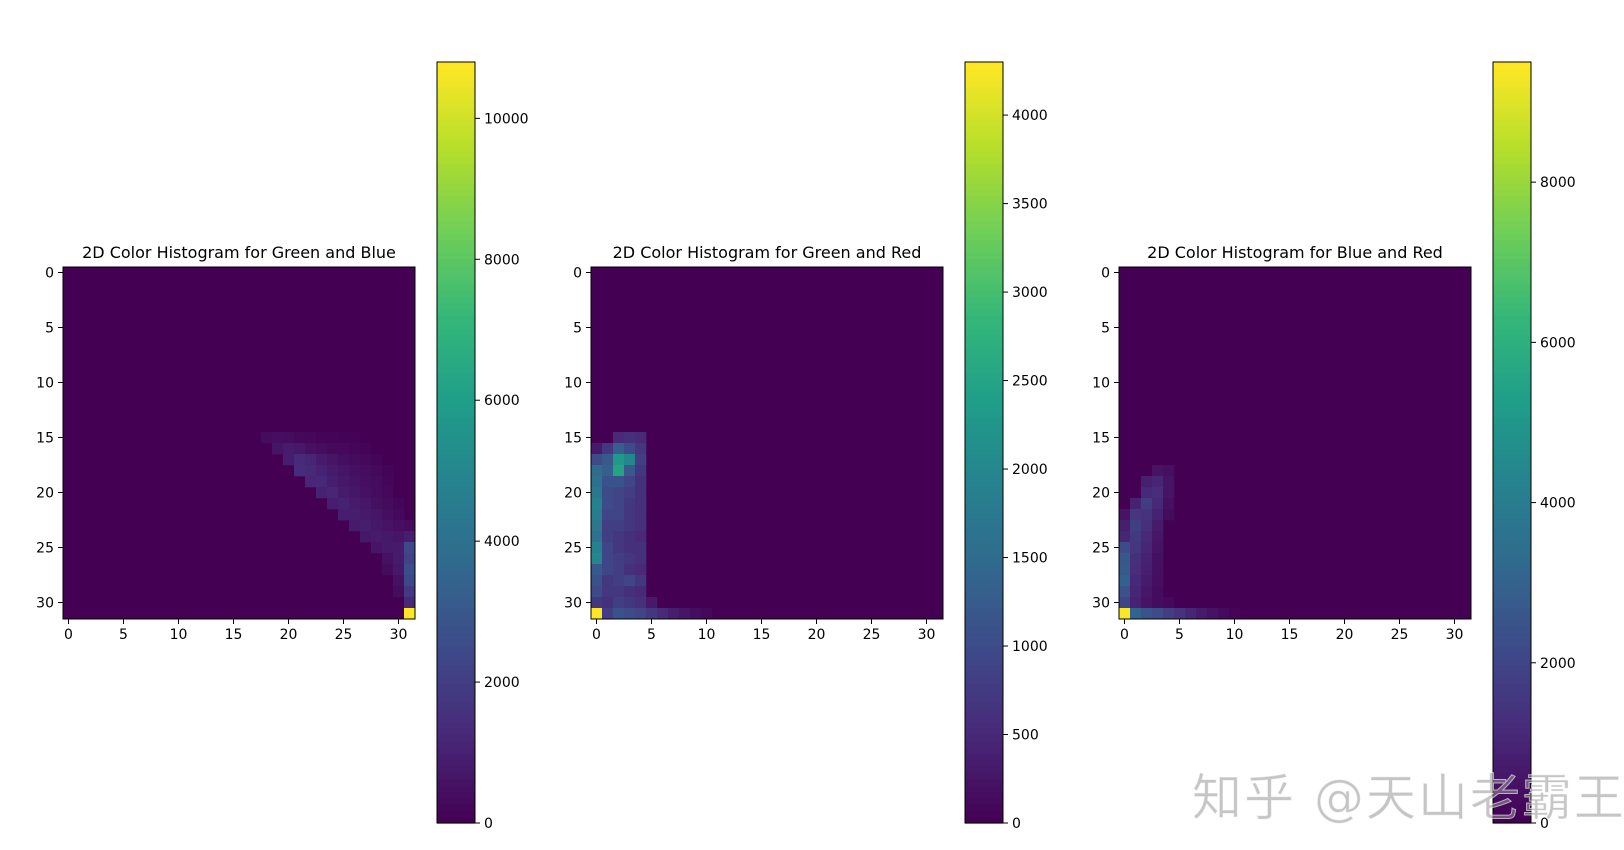 Image resolution: width=1624 pixels, height=850 pixels. What do you see at coordinates (577, 274) in the screenshot?
I see `y-tick-label: 0` at bounding box center [577, 274].